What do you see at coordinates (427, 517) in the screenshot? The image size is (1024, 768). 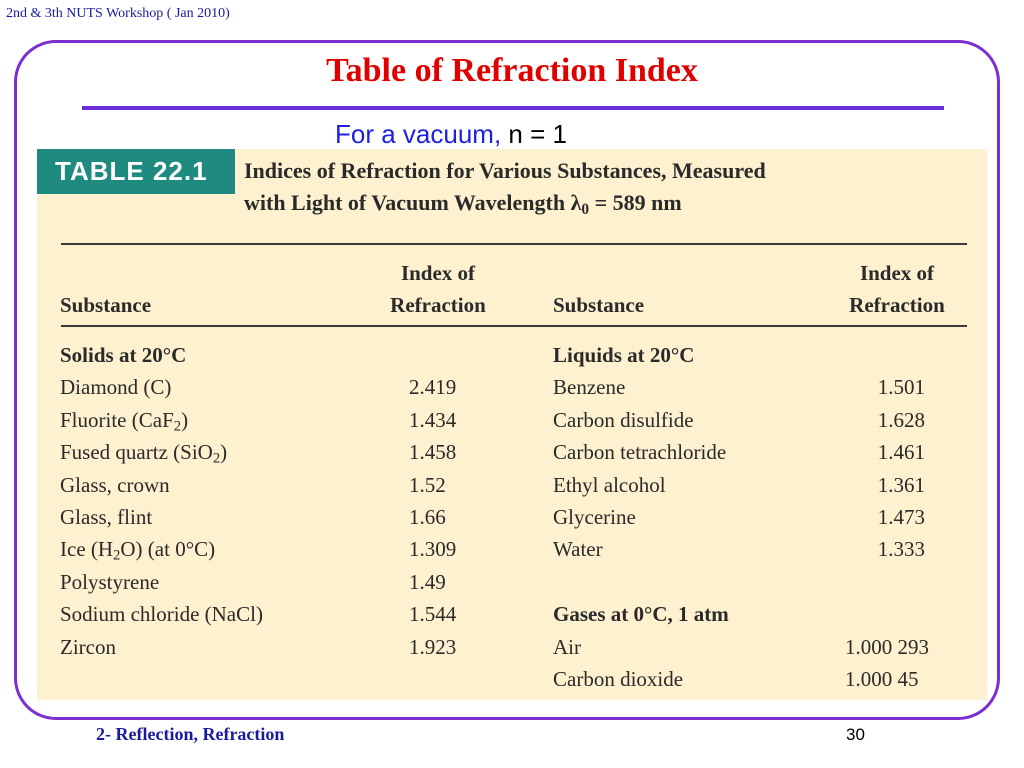 I see `refraction-index-value: 1.66` at bounding box center [427, 517].